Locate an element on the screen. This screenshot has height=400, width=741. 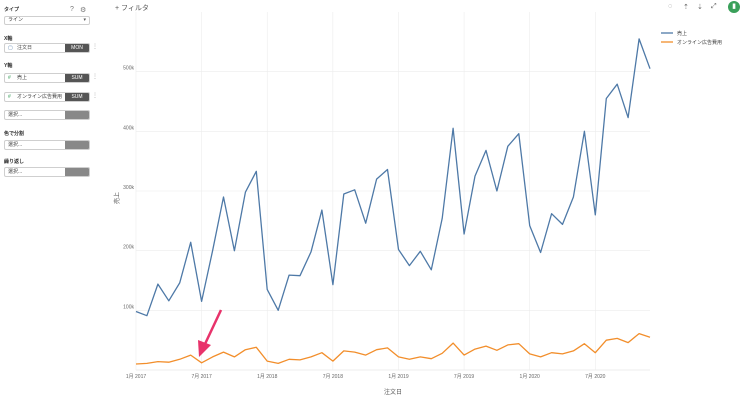
legend-label: 売上 is located at coordinates (682, 33).